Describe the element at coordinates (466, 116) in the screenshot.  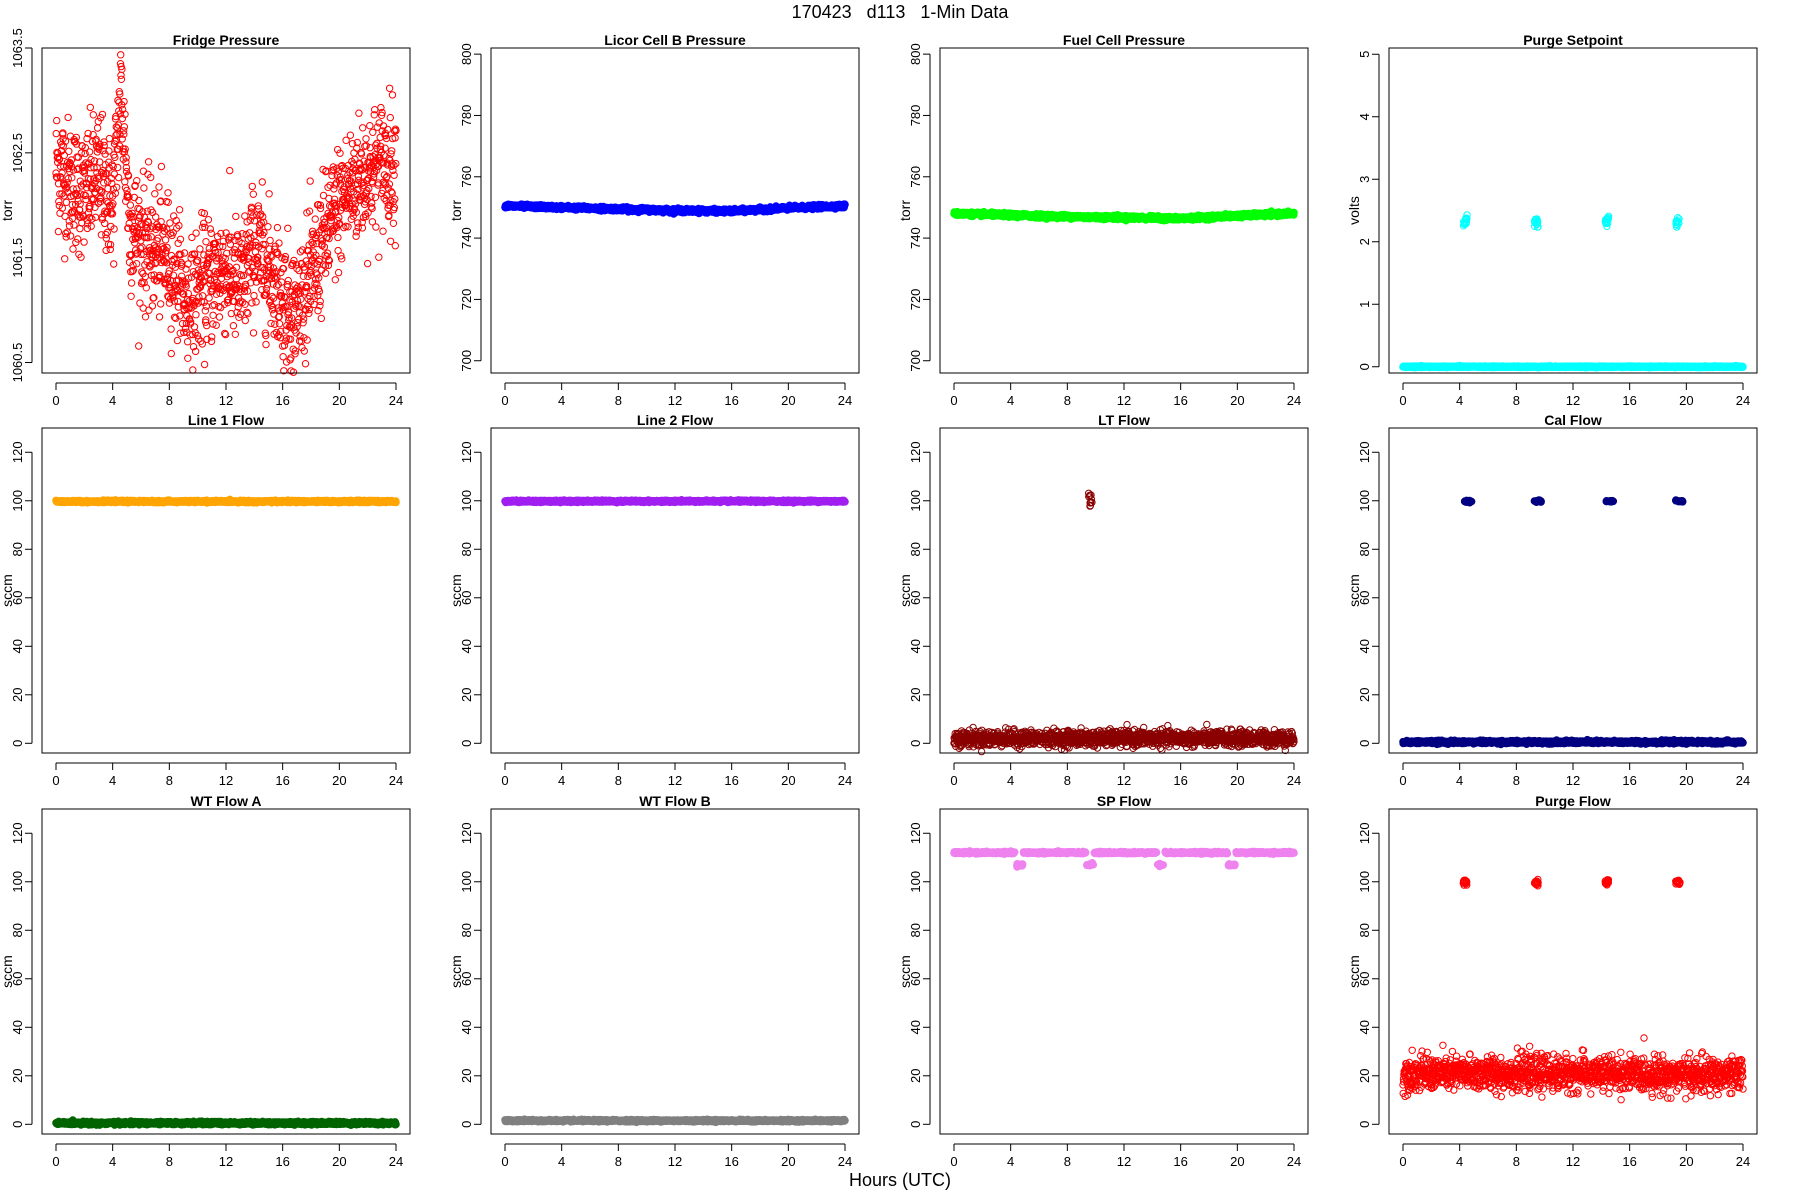
I see `y-tick-label: 780` at that location.